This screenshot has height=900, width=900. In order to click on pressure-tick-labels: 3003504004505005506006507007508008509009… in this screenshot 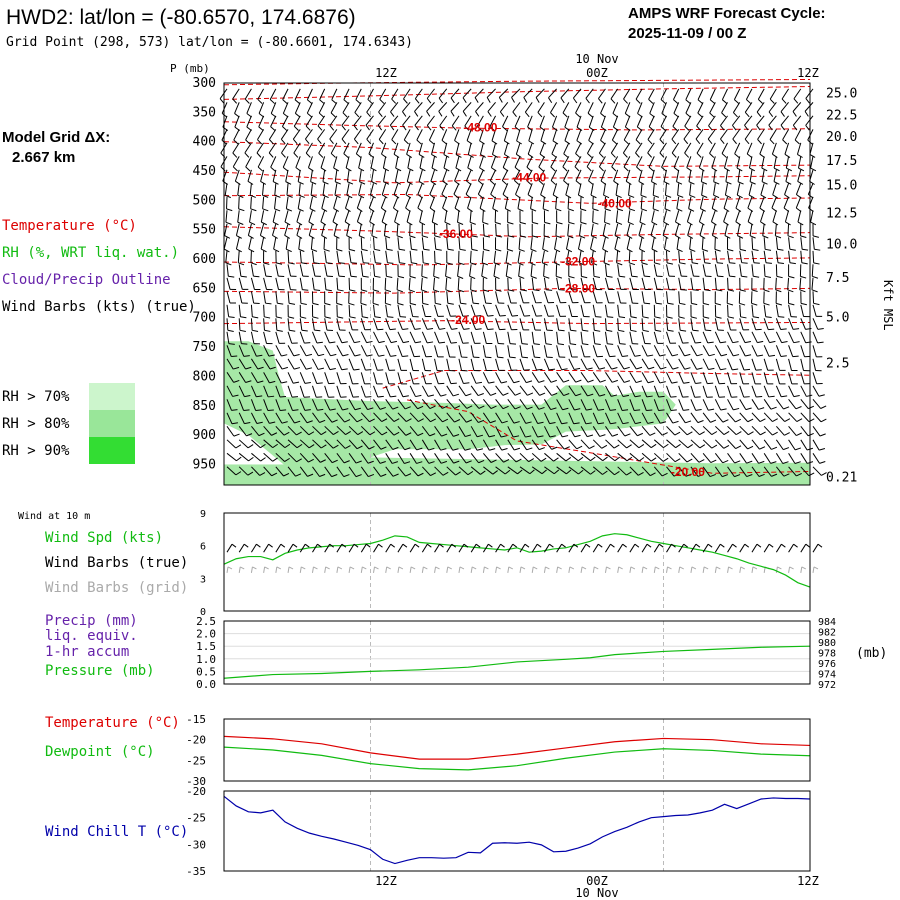, I will do `click(204, 274)`.